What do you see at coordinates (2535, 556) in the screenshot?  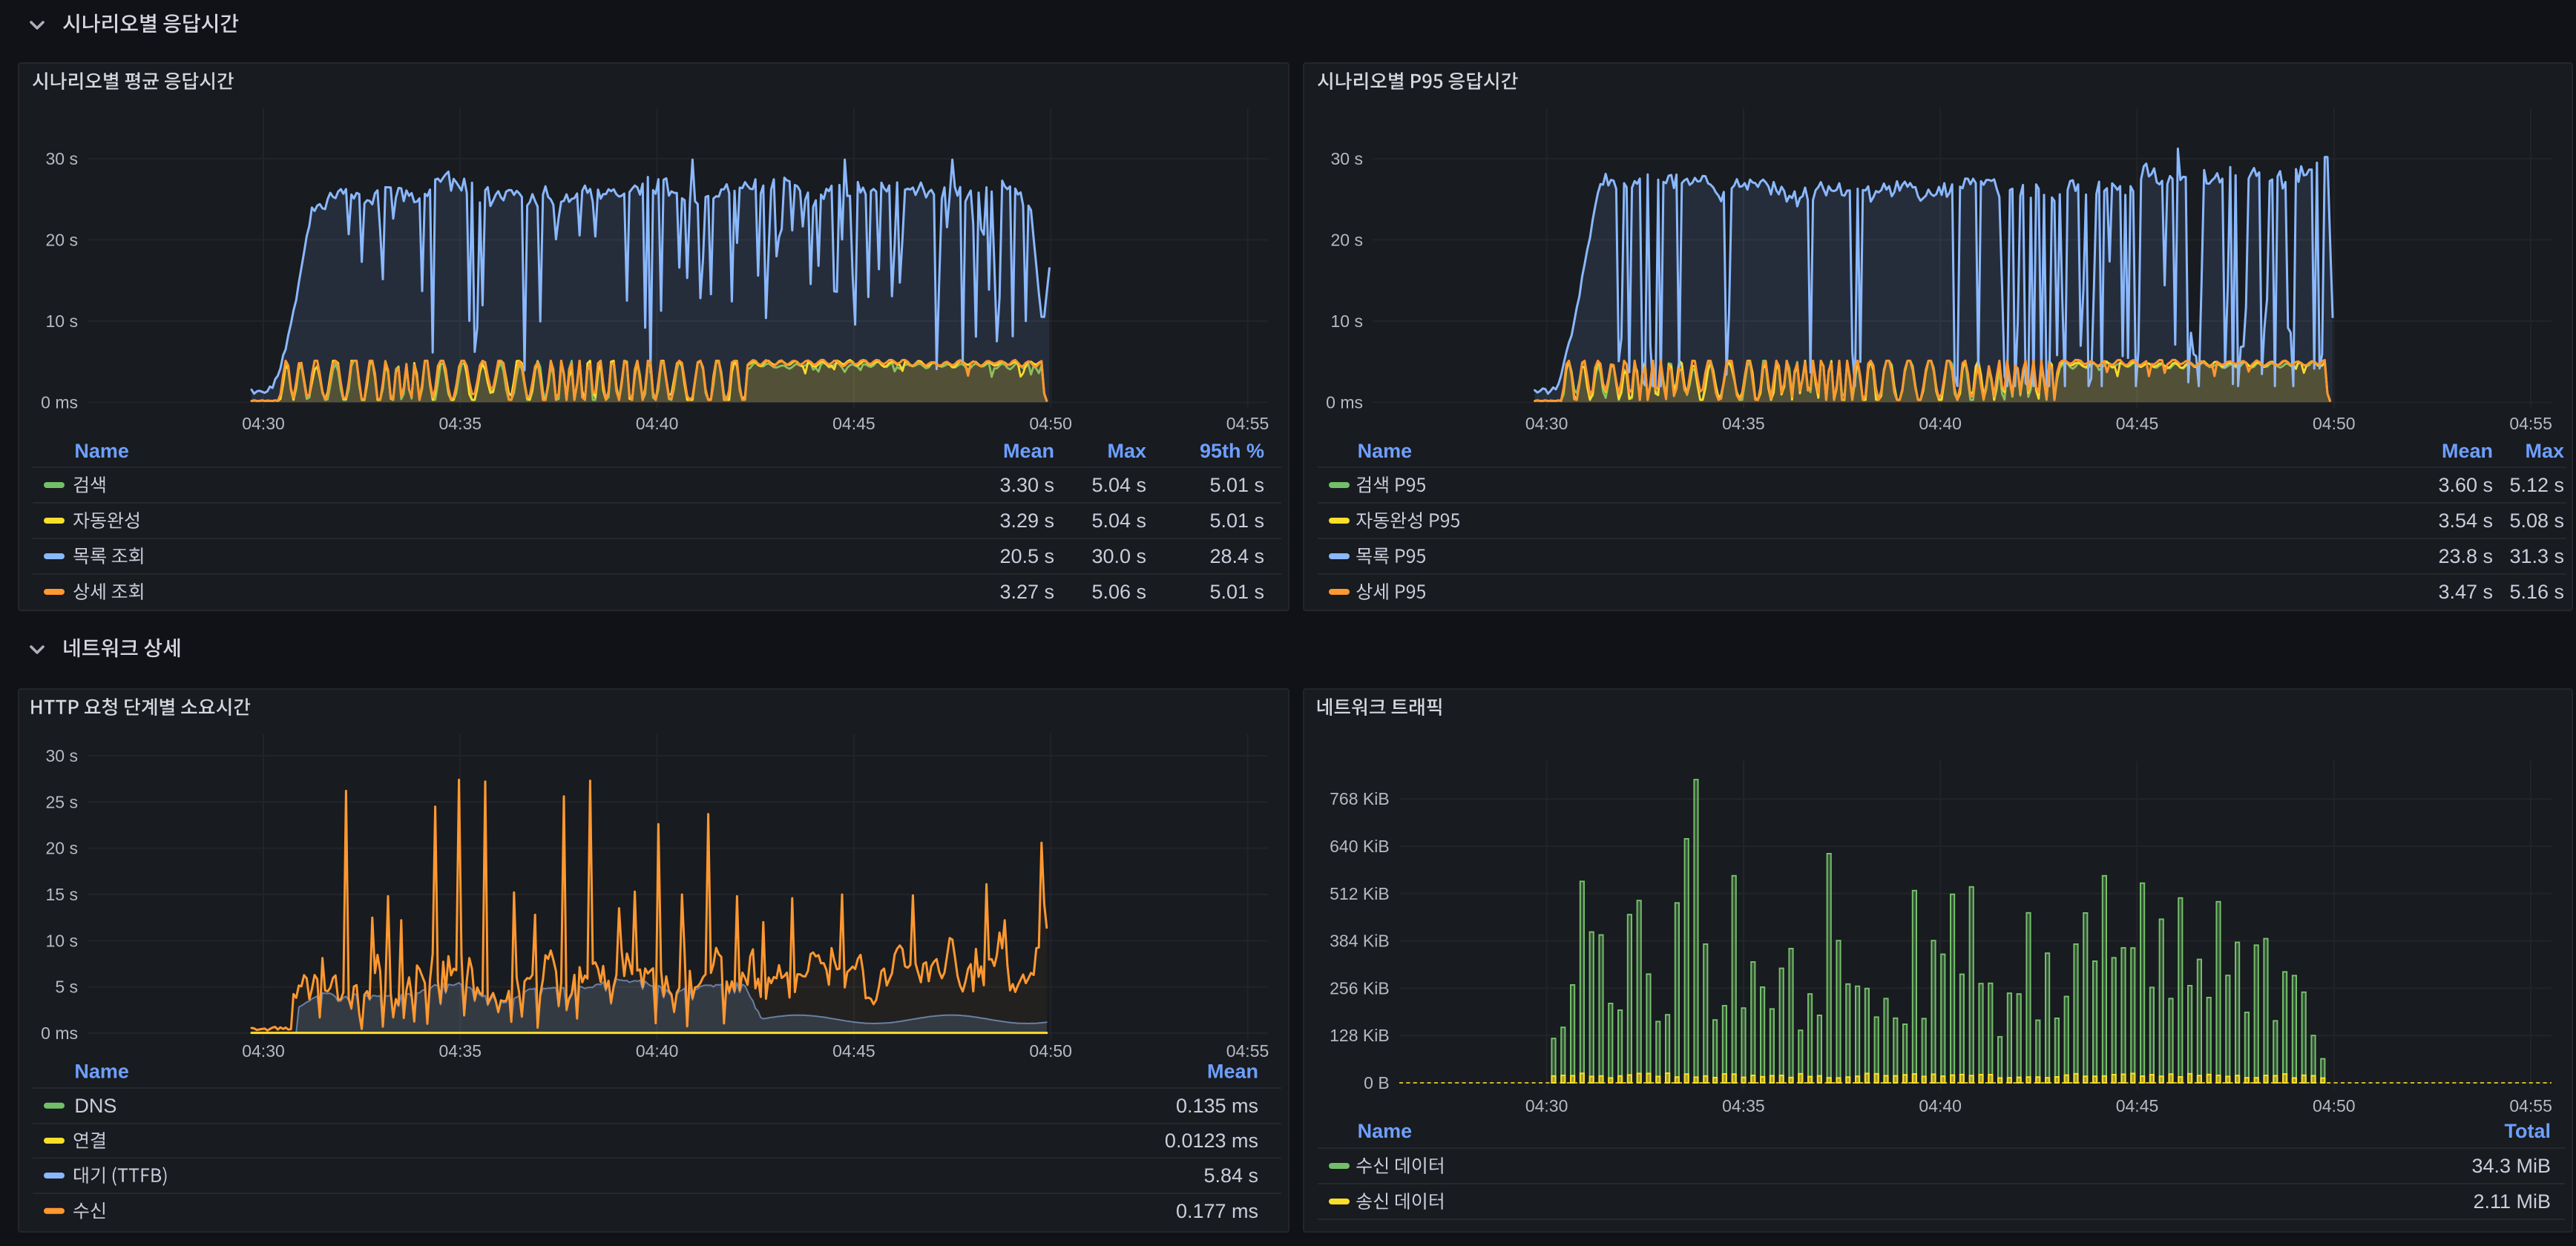 I see `svg-text: 31.3 s` at bounding box center [2535, 556].